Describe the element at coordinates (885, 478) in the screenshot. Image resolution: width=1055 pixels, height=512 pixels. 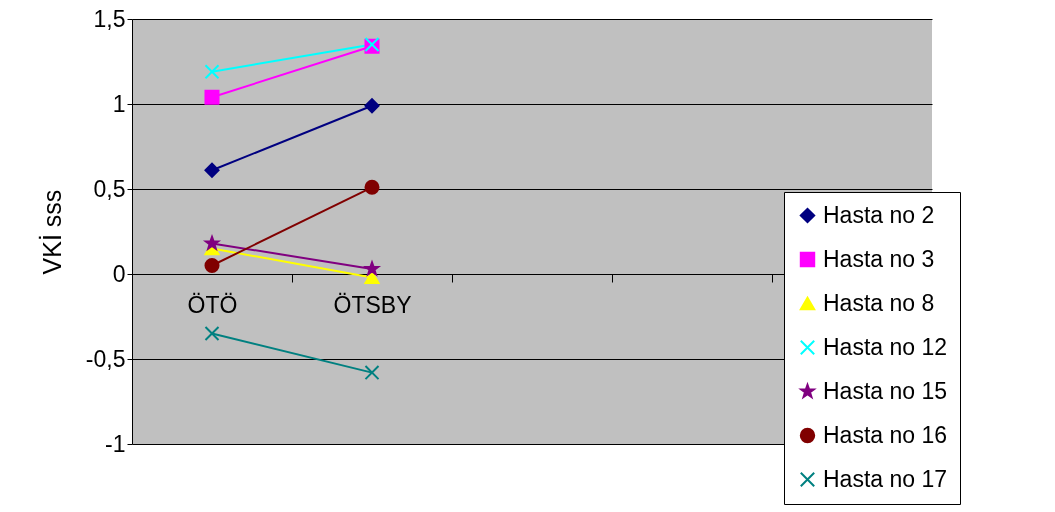
I see `legend-label: Hasta no 17` at that location.